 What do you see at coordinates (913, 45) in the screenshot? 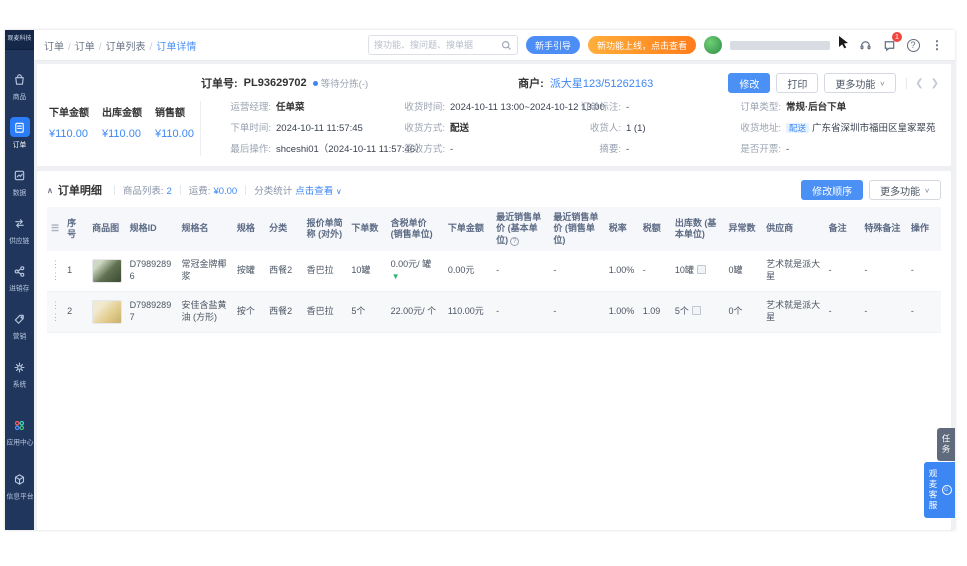
I see `help-icon: ?` at bounding box center [913, 45].